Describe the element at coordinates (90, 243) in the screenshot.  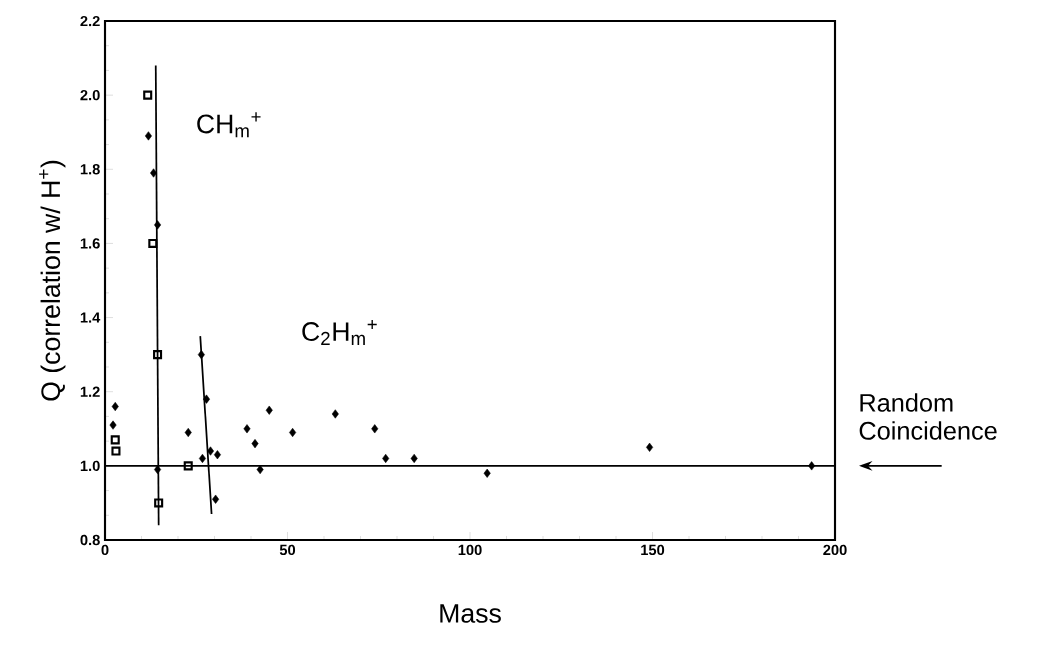
I see `y-tick-label: 1.6` at that location.